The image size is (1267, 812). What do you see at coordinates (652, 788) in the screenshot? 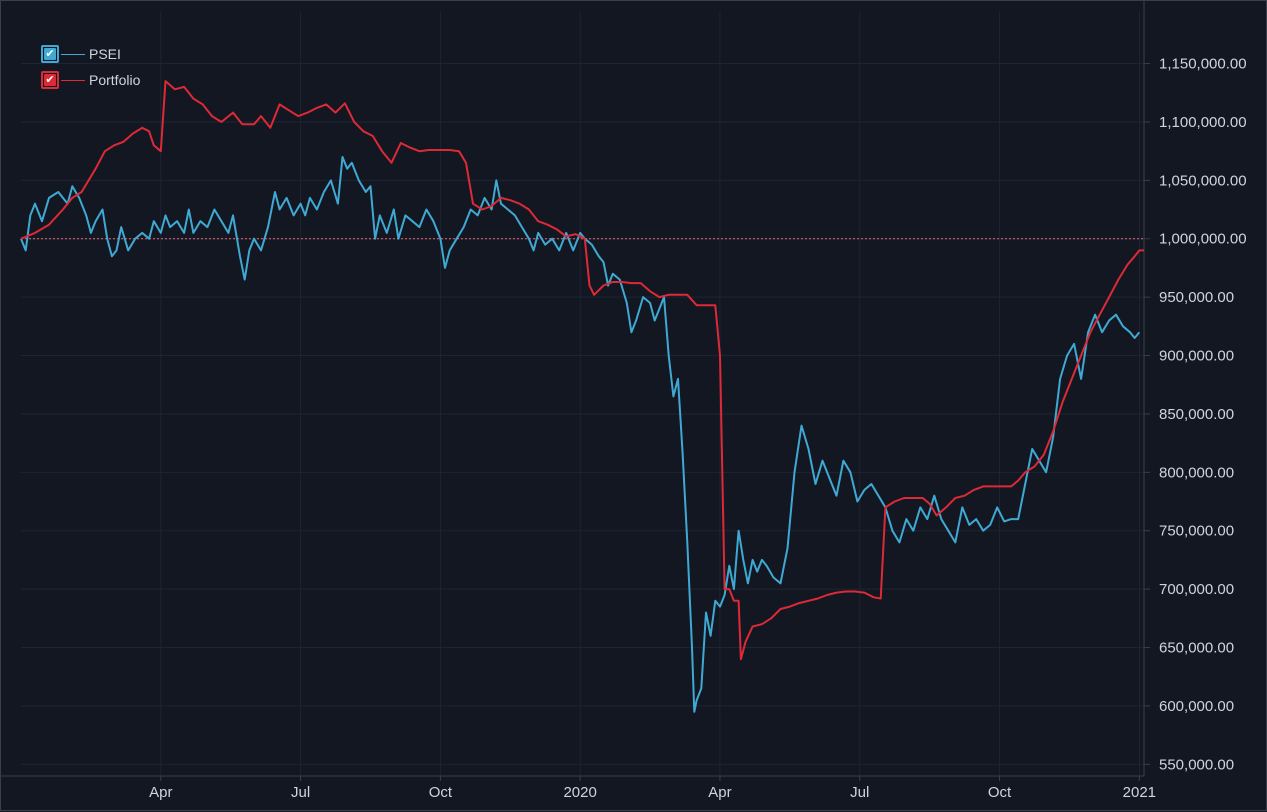
I see `x-axis-ticks: Apr Jul Oct 2020 Apr Jul Oct 2021` at bounding box center [652, 788].